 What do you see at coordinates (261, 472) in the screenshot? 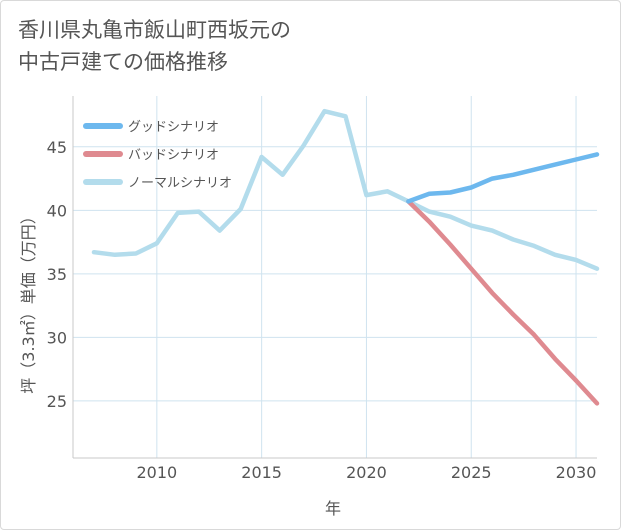
I see `x-tick-label: 2015` at bounding box center [261, 472].